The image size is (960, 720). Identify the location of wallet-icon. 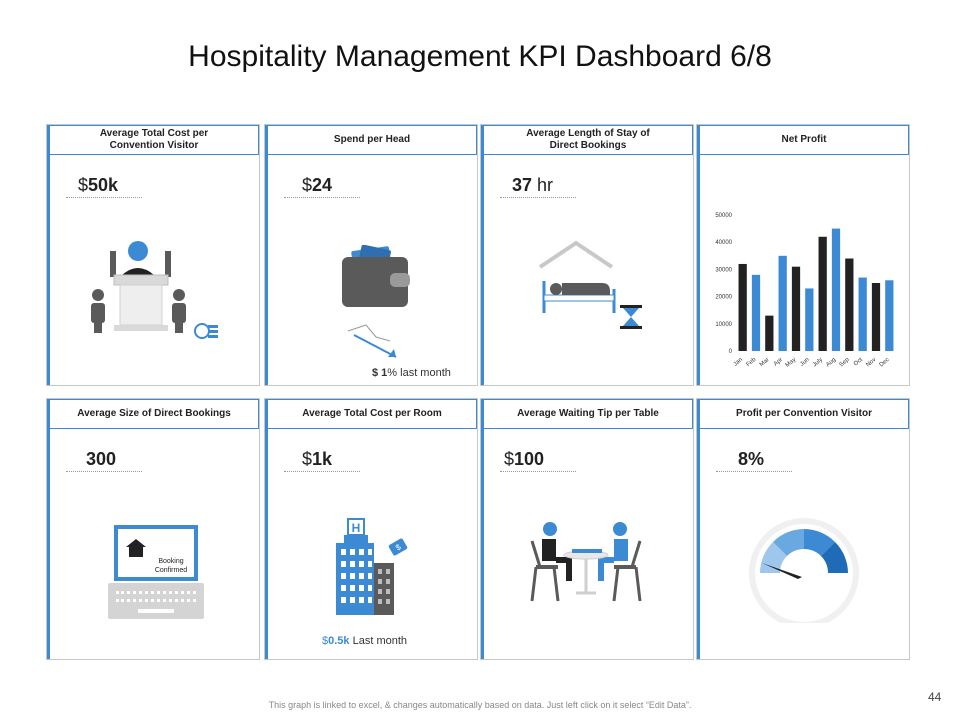
(376, 276).